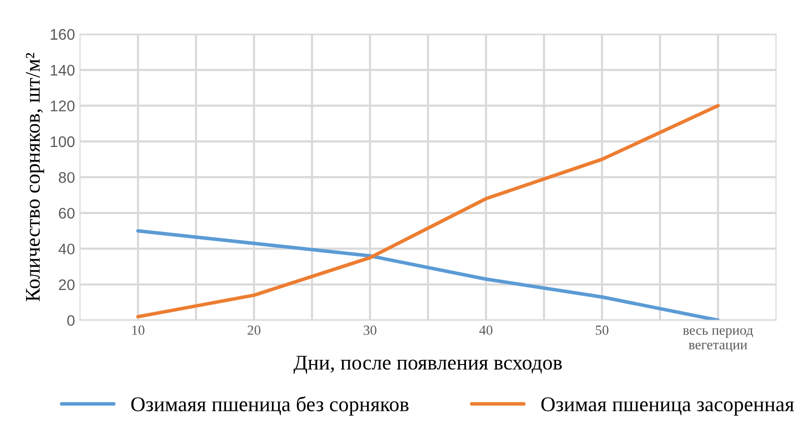 The width and height of the screenshot is (800, 427). Describe the element at coordinates (66, 213) in the screenshot. I see `y-tick-label: 60` at that location.